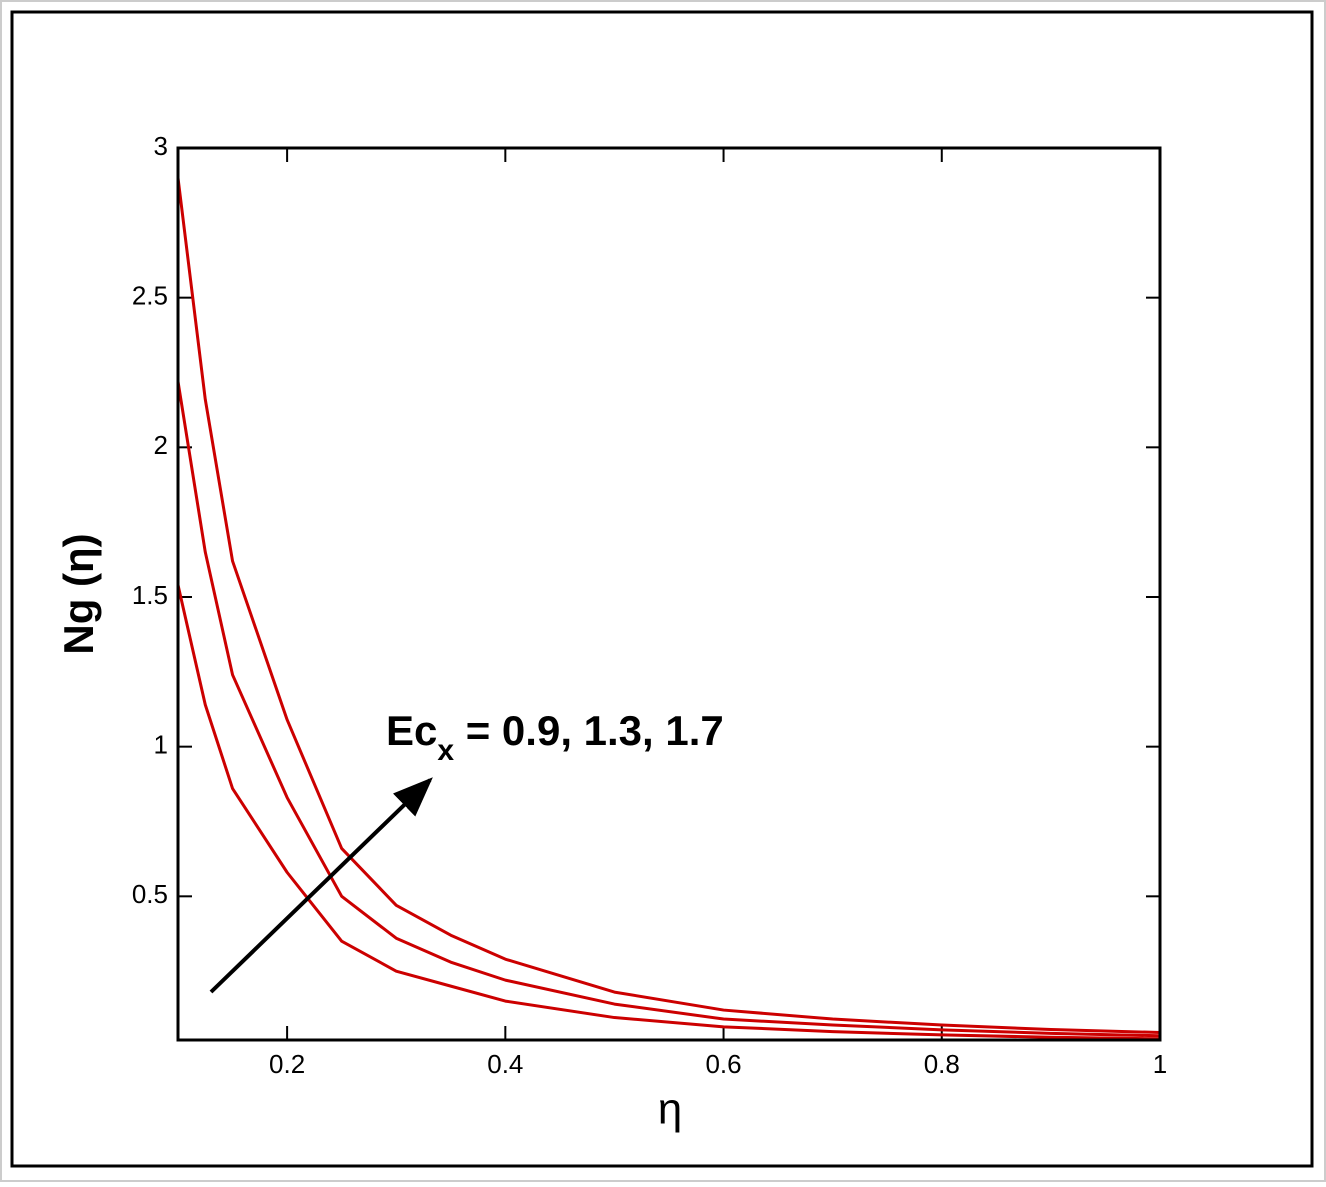 This screenshot has width=1326, height=1187. What do you see at coordinates (589, 730) in the screenshot?
I see `annotation-rest: = 0.9, 1.3, 1.7` at bounding box center [589, 730].